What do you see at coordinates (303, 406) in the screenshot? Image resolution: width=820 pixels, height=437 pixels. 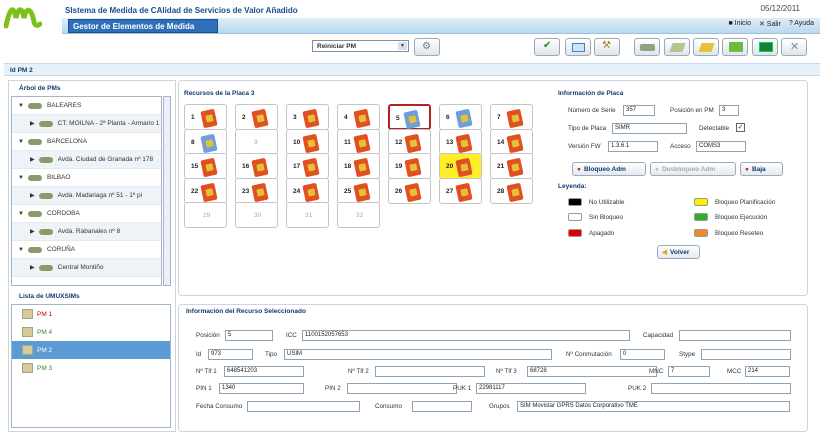 I see `fecha-field` at bounding box center [303, 406].